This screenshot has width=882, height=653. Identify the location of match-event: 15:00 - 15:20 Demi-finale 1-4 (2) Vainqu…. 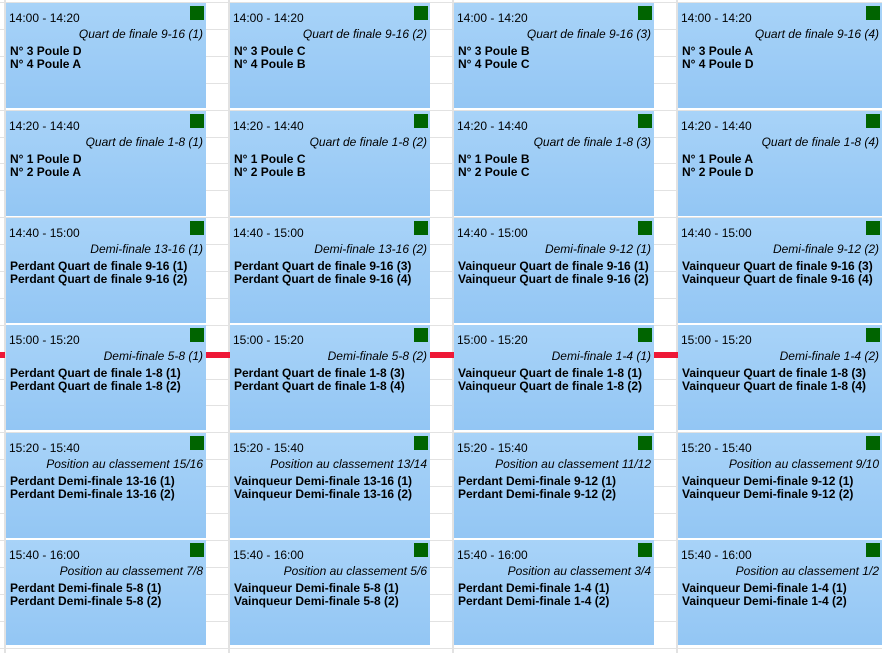
(780, 377).